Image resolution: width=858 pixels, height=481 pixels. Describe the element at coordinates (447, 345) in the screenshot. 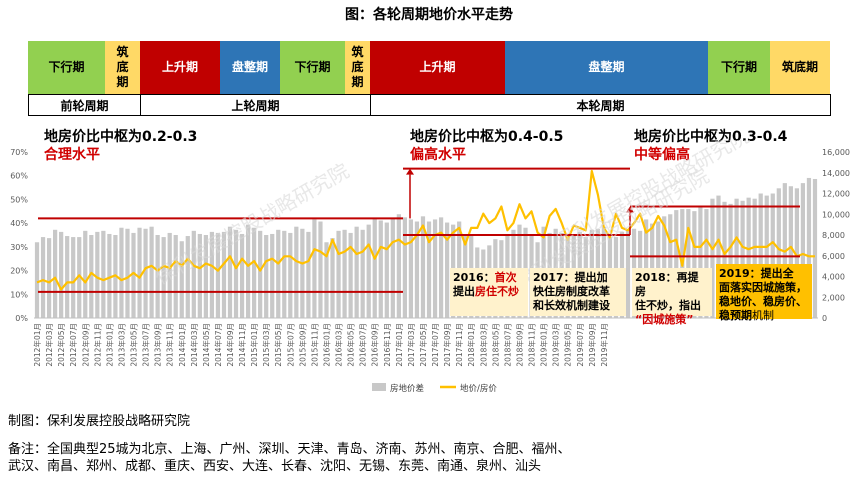

I see `x-tick: 2017年09月` at that location.